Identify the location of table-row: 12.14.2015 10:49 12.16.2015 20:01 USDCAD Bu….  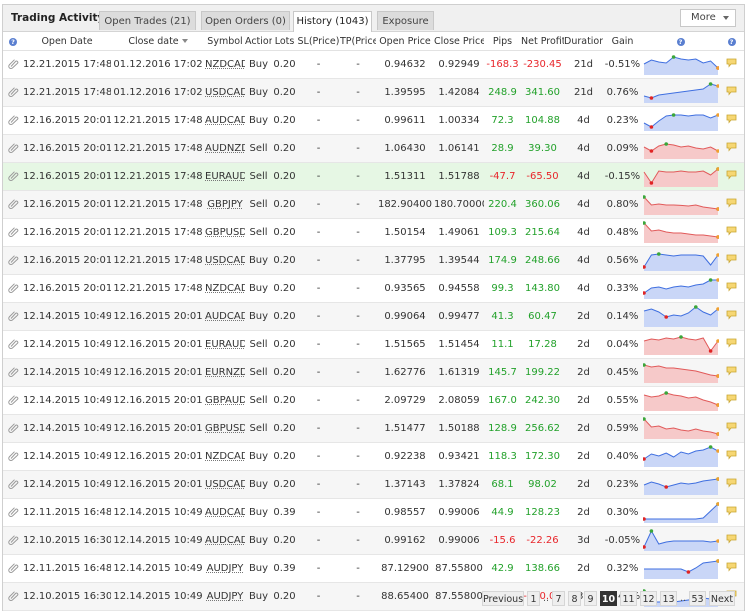
(373, 484).